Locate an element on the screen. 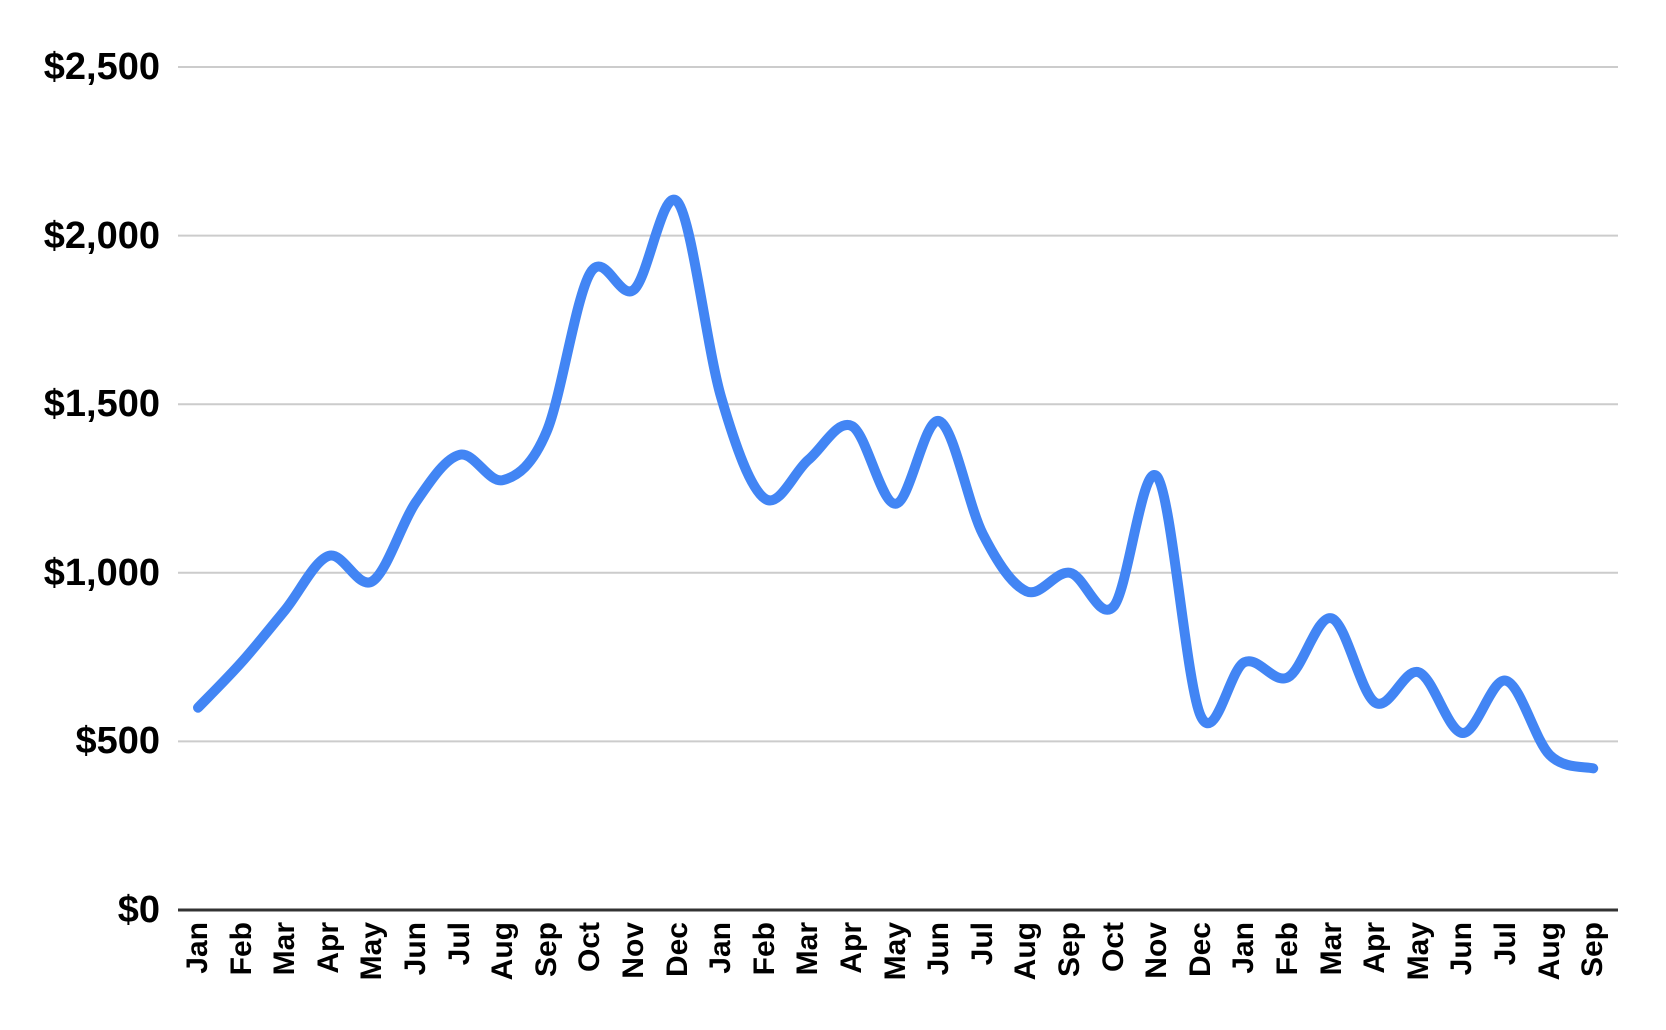  y-axis-tick-label: $1,500 is located at coordinates (101, 404).